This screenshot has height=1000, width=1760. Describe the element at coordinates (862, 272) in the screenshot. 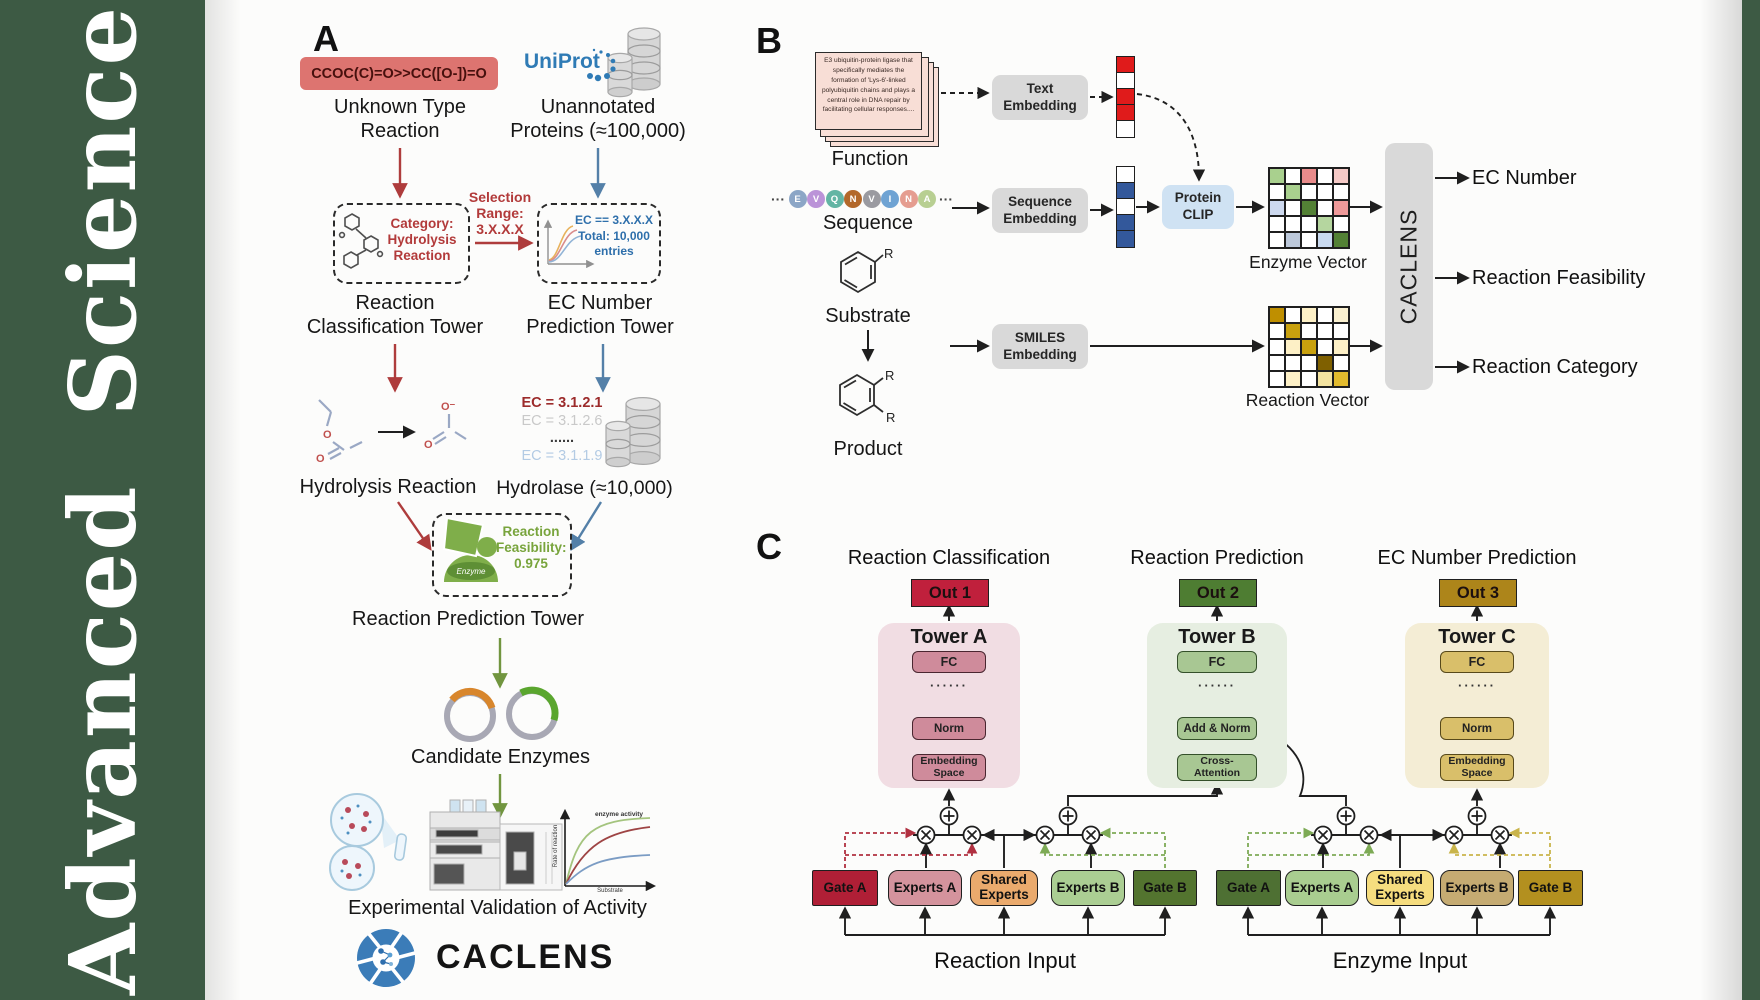

I see `benzene-ring-icon` at that location.